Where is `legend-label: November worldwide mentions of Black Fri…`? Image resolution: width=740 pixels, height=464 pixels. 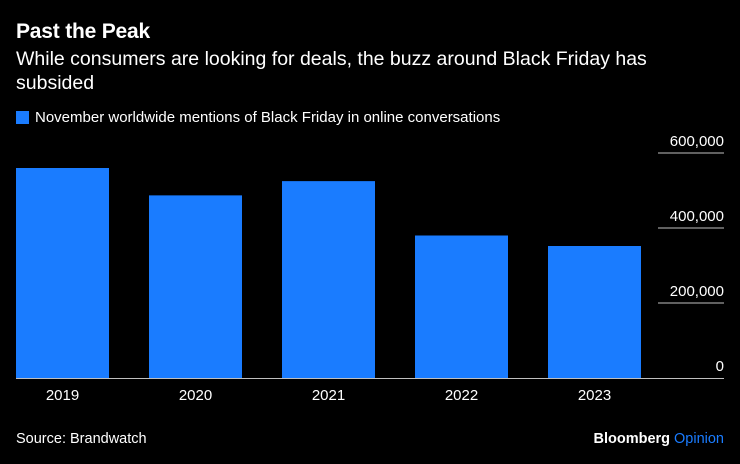 legend-label: November worldwide mentions of Black Fri… is located at coordinates (268, 117).